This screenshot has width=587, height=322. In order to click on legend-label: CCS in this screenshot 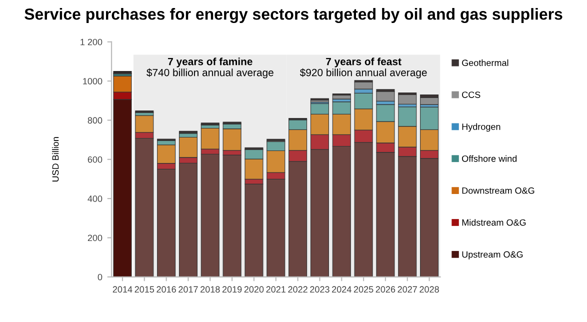, I will do `click(471, 95)`.